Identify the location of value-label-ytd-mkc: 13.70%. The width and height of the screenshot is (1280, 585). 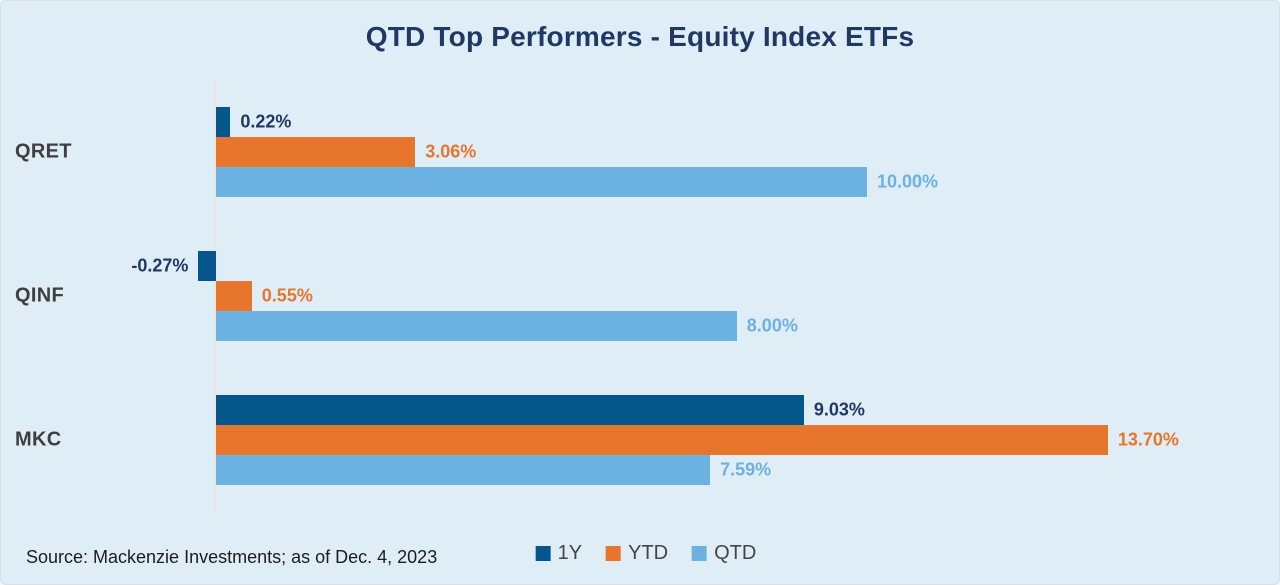
(1148, 439).